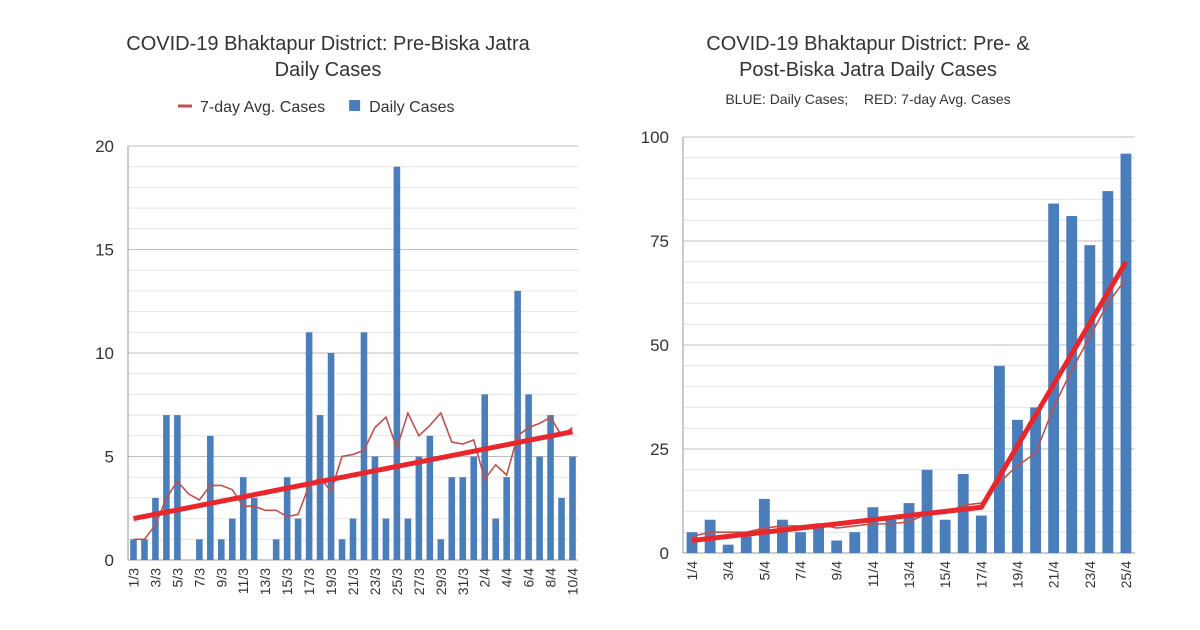 The height and width of the screenshot is (630, 1200). What do you see at coordinates (109, 457) in the screenshot?
I see `y-tick-label: 5` at bounding box center [109, 457].